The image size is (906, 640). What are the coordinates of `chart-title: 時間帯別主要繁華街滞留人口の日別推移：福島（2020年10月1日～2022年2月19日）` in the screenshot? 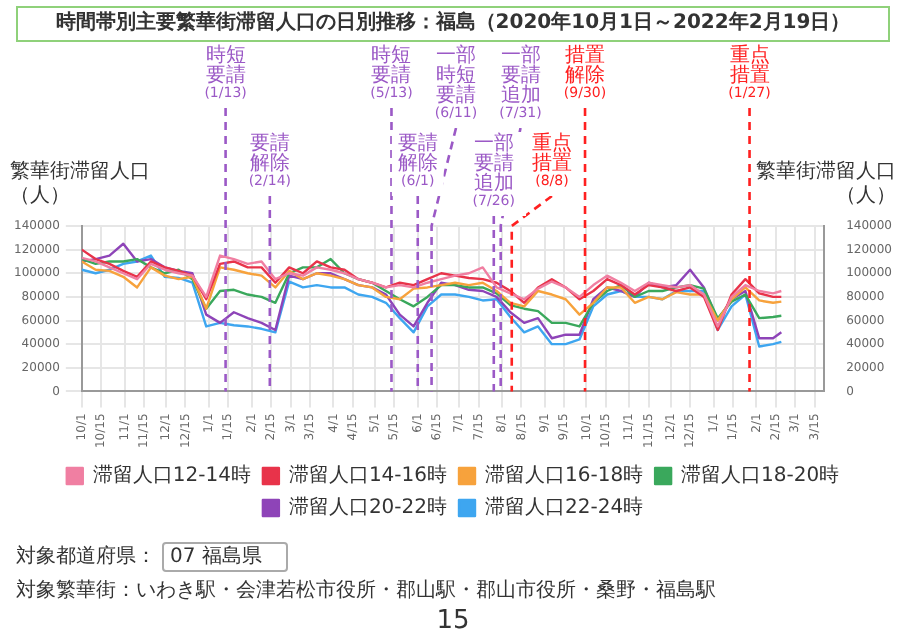 It's located at (453, 24).